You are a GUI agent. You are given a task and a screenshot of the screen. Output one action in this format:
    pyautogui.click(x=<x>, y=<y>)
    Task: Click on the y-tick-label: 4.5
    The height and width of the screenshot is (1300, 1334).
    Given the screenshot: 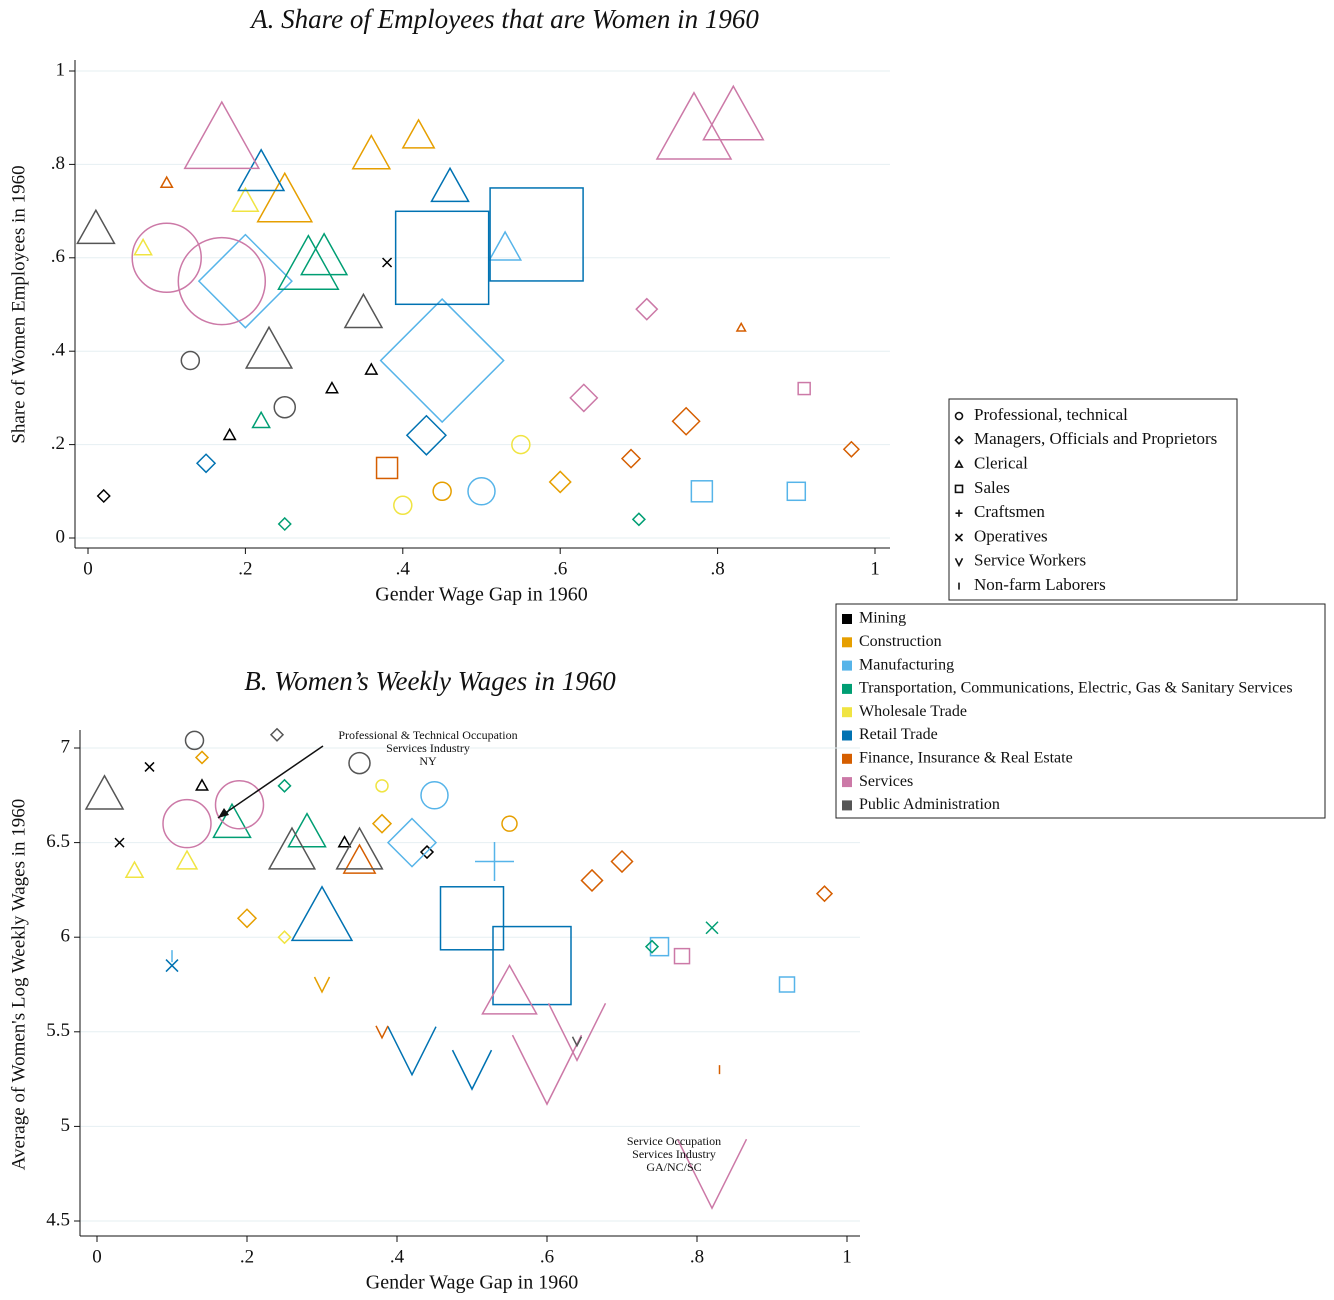 What is the action you would take?
    pyautogui.click(x=58, y=1219)
    